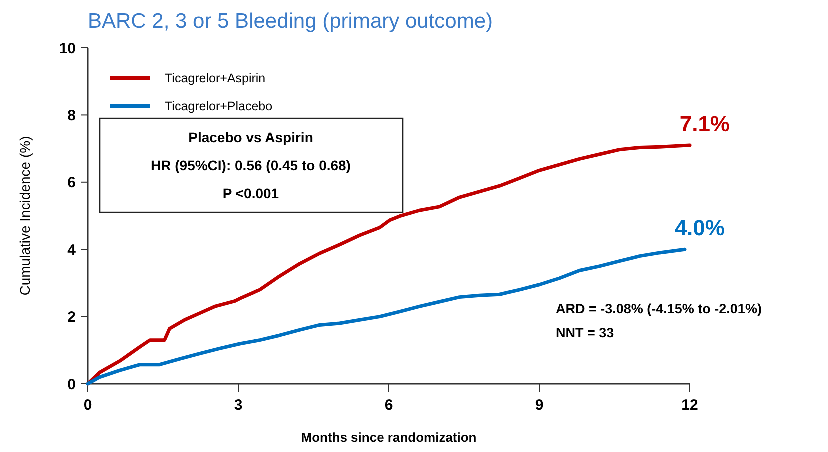 The height and width of the screenshot is (452, 828). Describe the element at coordinates (215, 78) in the screenshot. I see `legend-label: Ticagrelor+Aspirin` at that location.